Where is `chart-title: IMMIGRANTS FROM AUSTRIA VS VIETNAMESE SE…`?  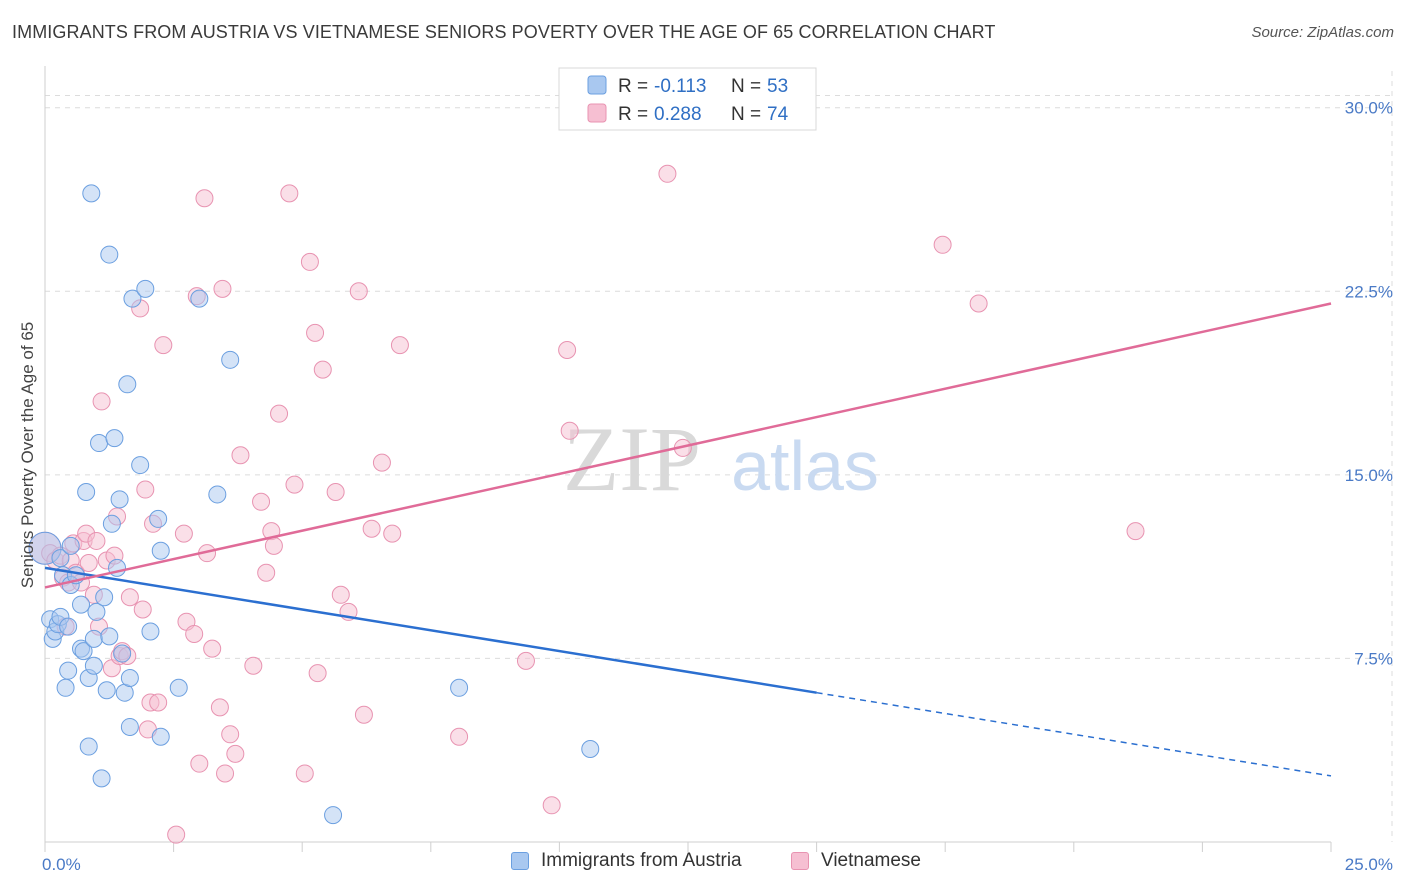 chart-title: IMMIGRANTS FROM AUSTRIA VS VIETNAMESE SE… is located at coordinates (504, 32).